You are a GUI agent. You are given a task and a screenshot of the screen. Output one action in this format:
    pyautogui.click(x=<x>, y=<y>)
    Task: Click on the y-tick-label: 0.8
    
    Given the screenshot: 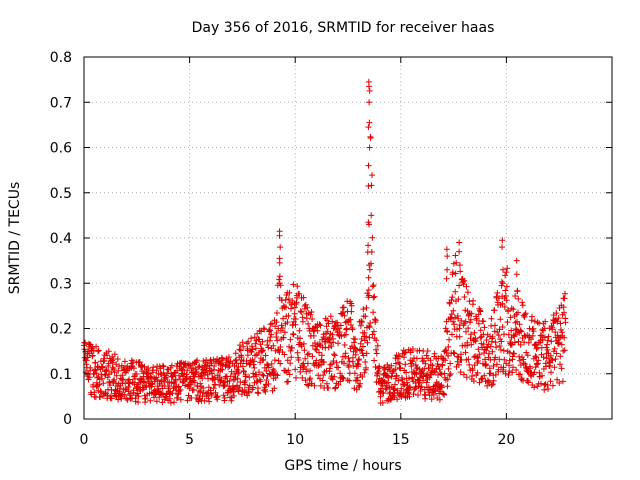 What is the action you would take?
    pyautogui.click(x=61, y=58)
    